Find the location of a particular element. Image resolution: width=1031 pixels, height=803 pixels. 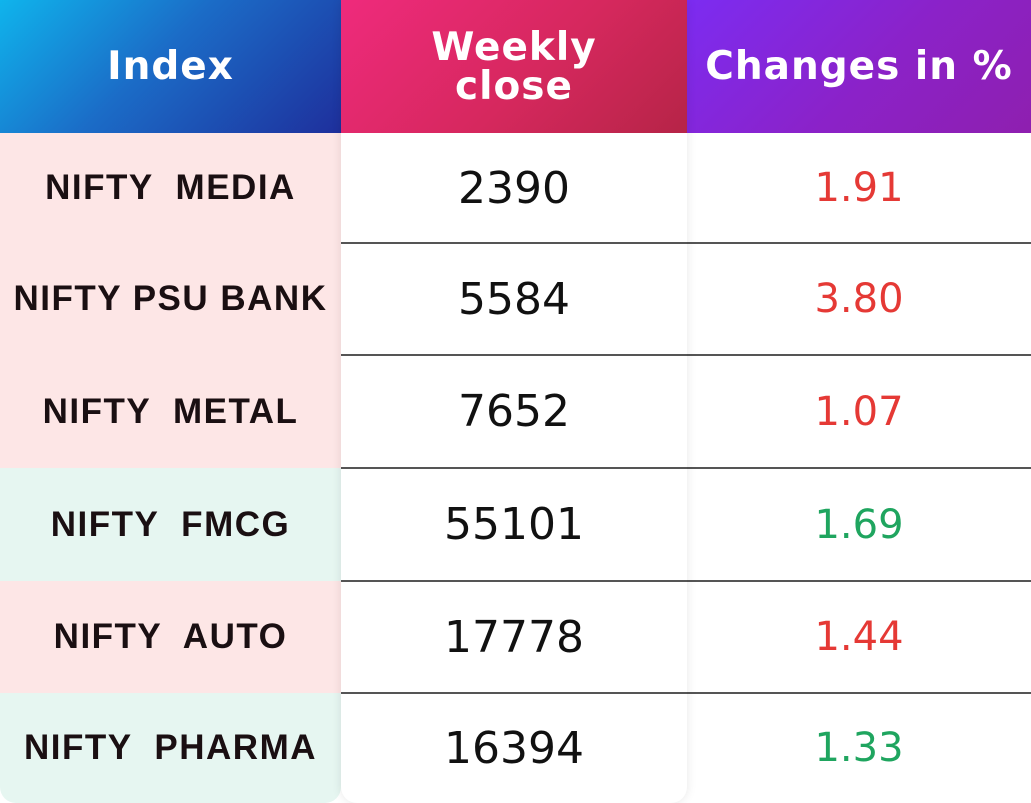

change-value: 3.80 is located at coordinates (859, 299).